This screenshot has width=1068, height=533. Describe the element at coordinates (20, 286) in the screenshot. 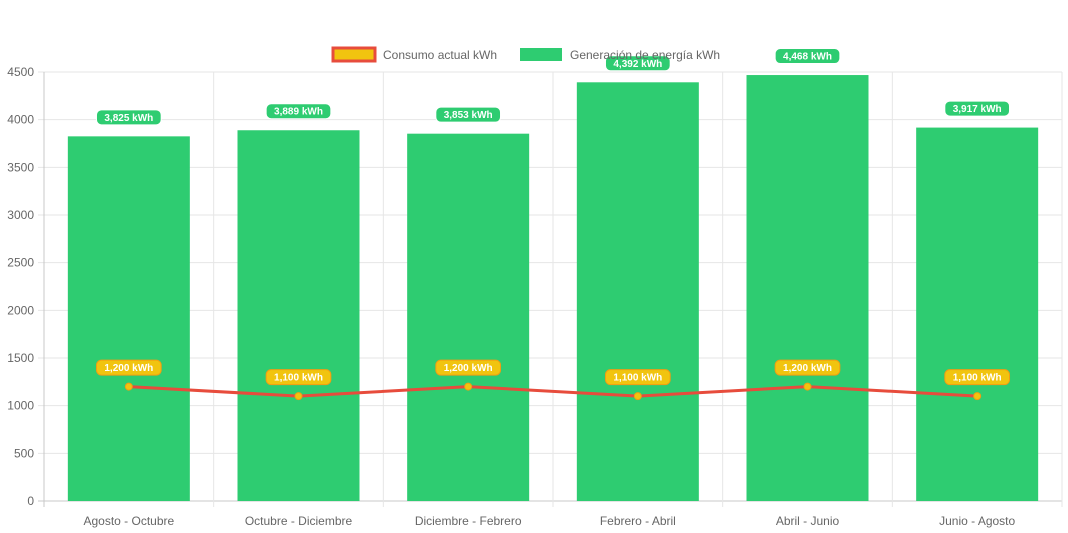

I see `y-axis-ticks: 0 500 1000 1500 2000 2500 3000 3500 4000 4500` at that location.